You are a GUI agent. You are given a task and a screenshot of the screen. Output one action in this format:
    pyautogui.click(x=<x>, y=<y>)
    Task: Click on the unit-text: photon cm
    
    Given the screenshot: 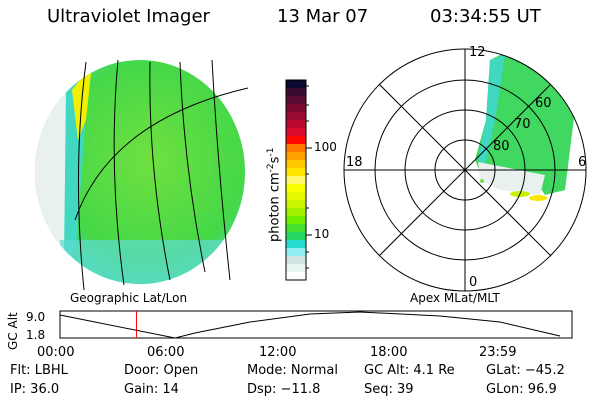 What is the action you would take?
    pyautogui.click(x=275, y=207)
    